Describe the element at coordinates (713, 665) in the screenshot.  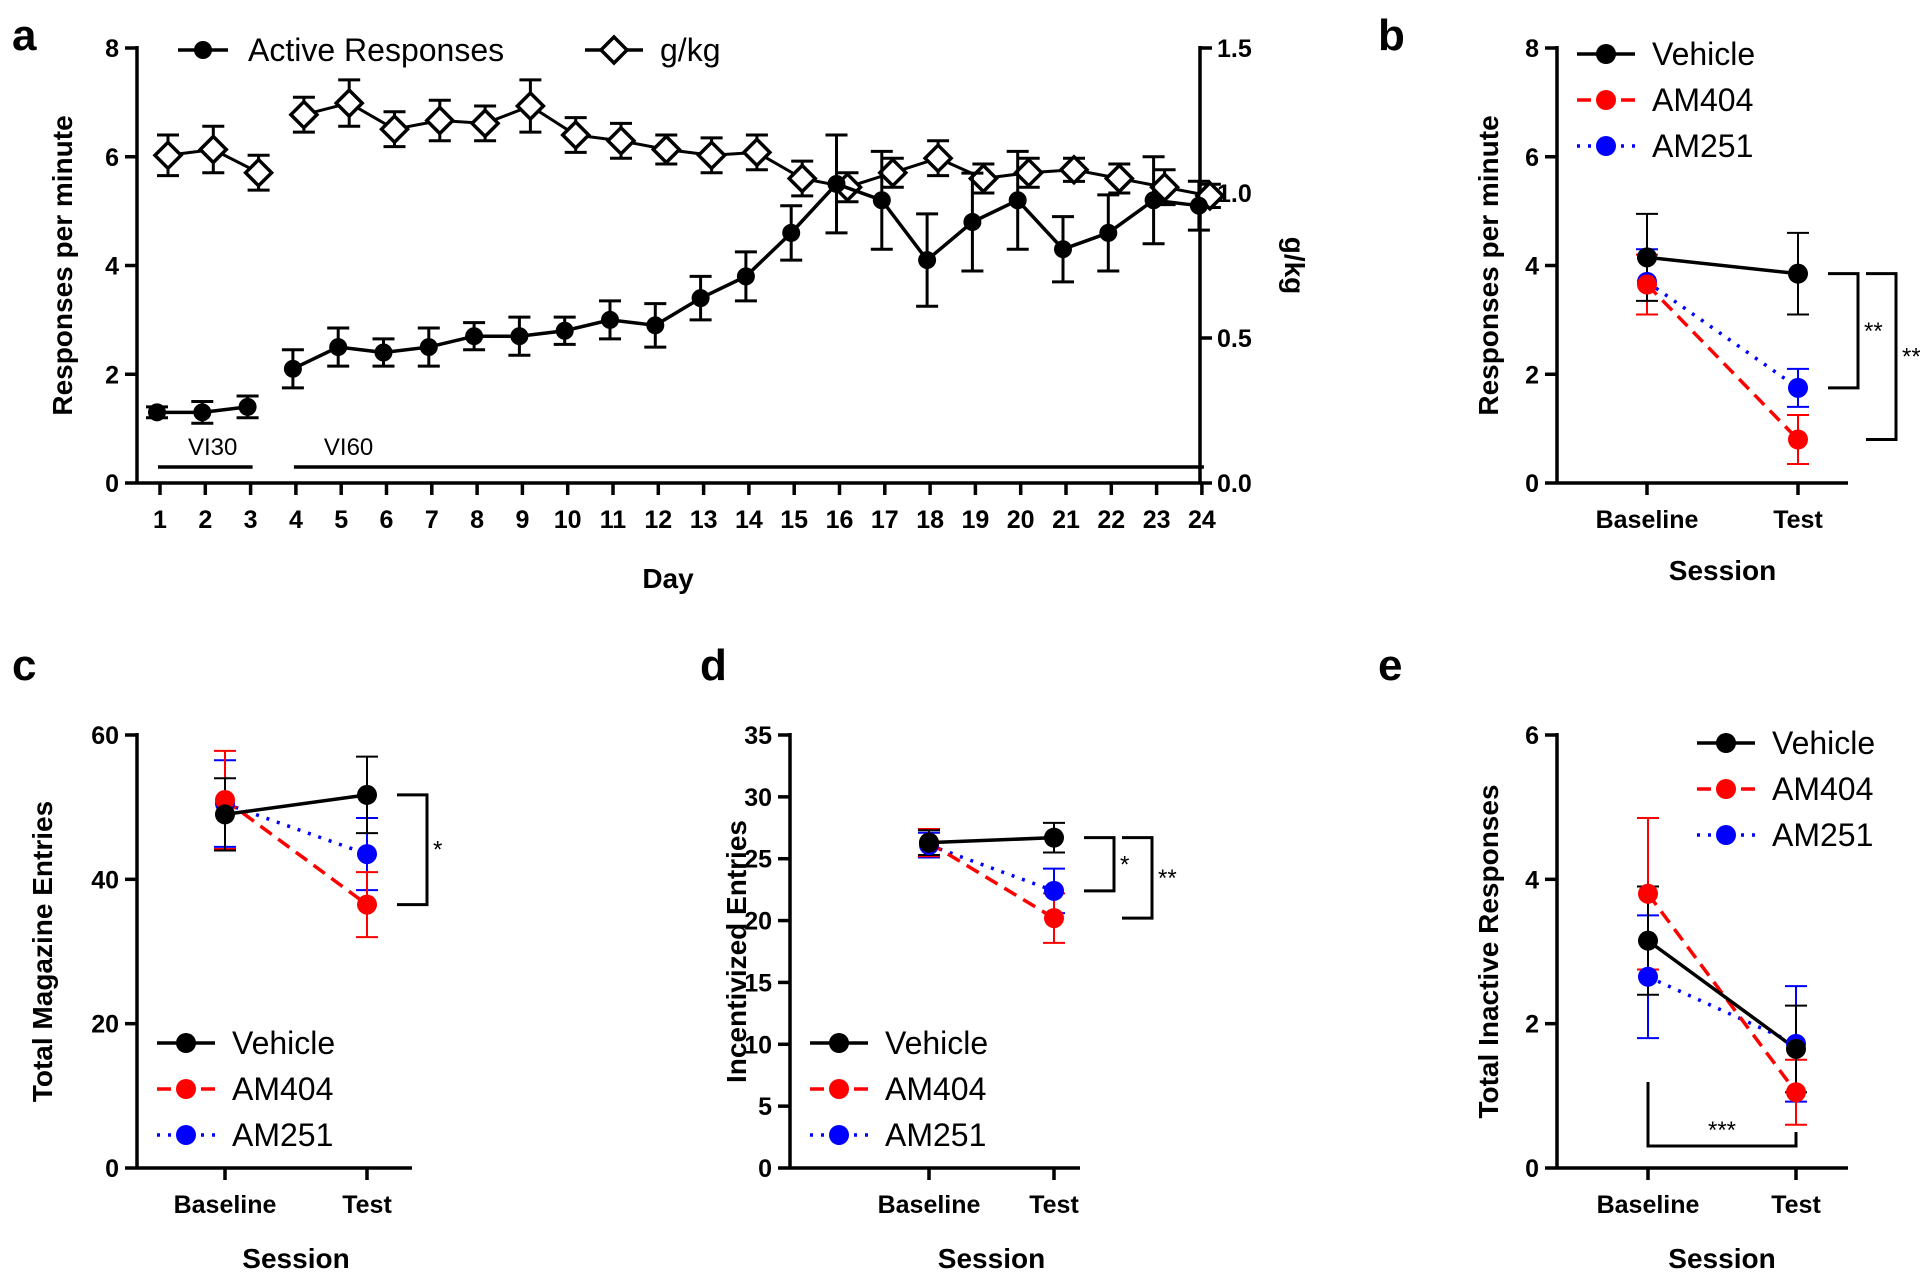
I see `panel-letter: d` at that location.